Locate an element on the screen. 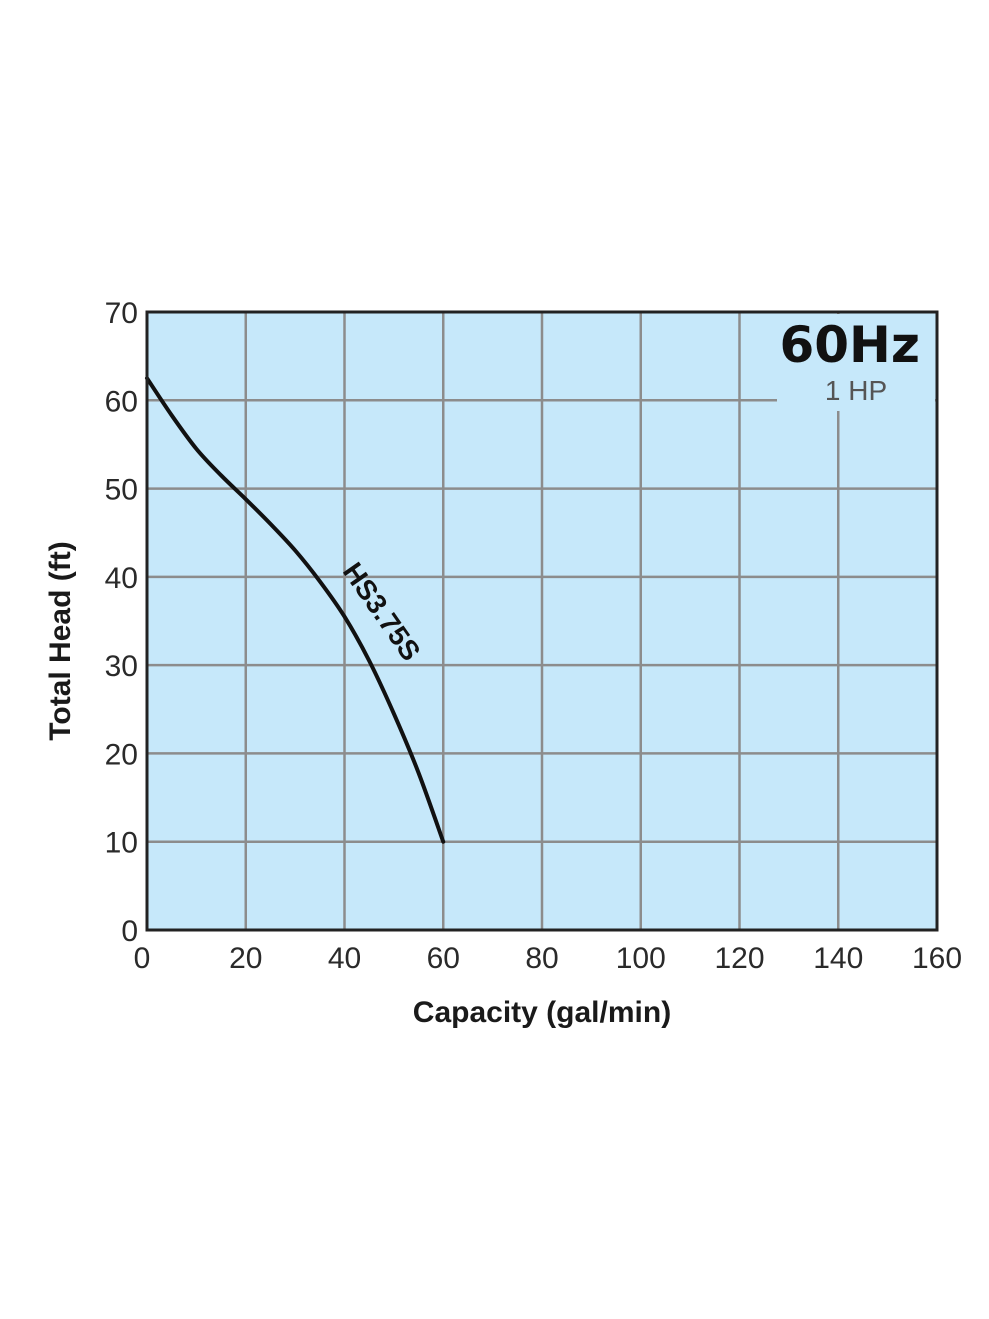  series-line-HS3.75S is located at coordinates (295, 610).